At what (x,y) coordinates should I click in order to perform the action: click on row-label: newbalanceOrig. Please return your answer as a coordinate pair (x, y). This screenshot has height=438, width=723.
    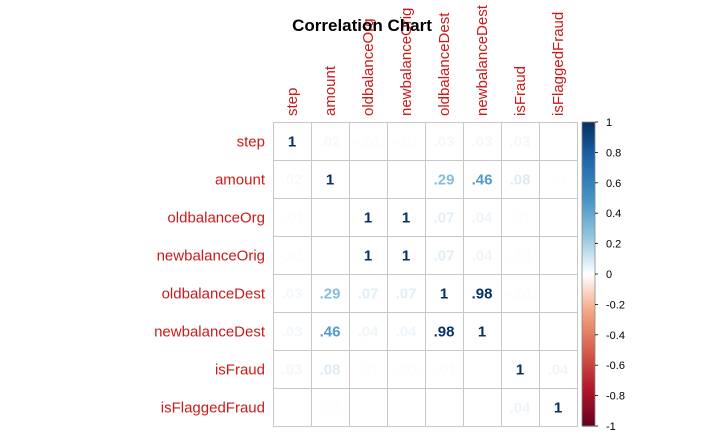
    Looking at the image, I should click on (211, 256).